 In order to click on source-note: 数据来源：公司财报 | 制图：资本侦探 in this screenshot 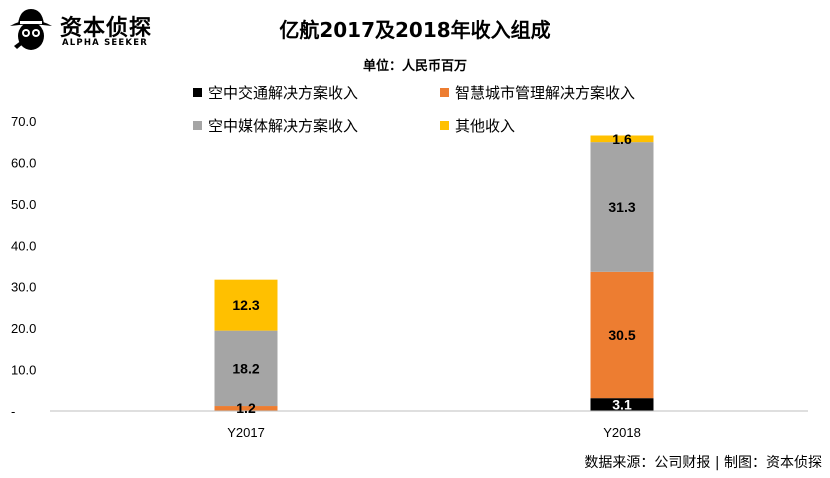, I will do `click(703, 463)`.